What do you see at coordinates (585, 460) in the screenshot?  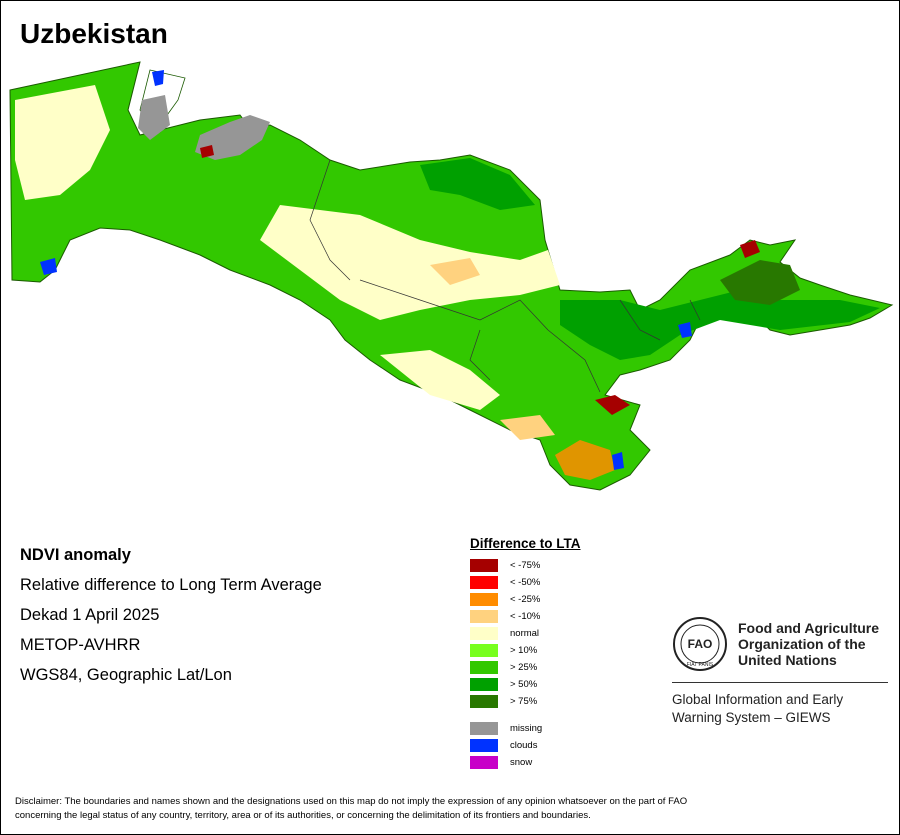 I see `decline-area-south` at bounding box center [585, 460].